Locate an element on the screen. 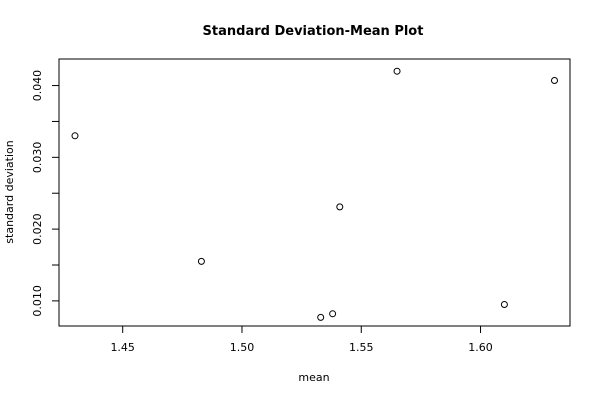  x-tick-label: 1.45 is located at coordinates (122, 347).